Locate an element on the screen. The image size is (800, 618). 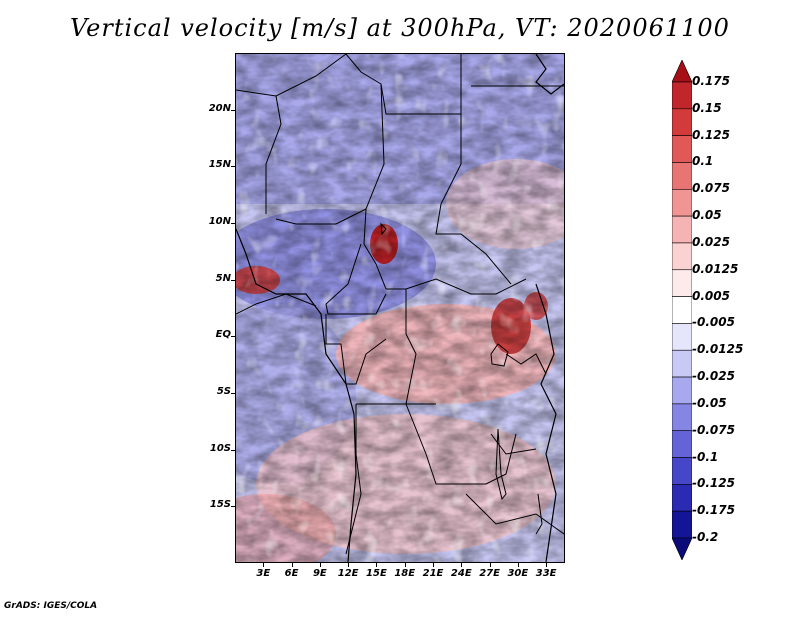
software-credit: GrADS: IGES/COLA is located at coordinates (51, 606).